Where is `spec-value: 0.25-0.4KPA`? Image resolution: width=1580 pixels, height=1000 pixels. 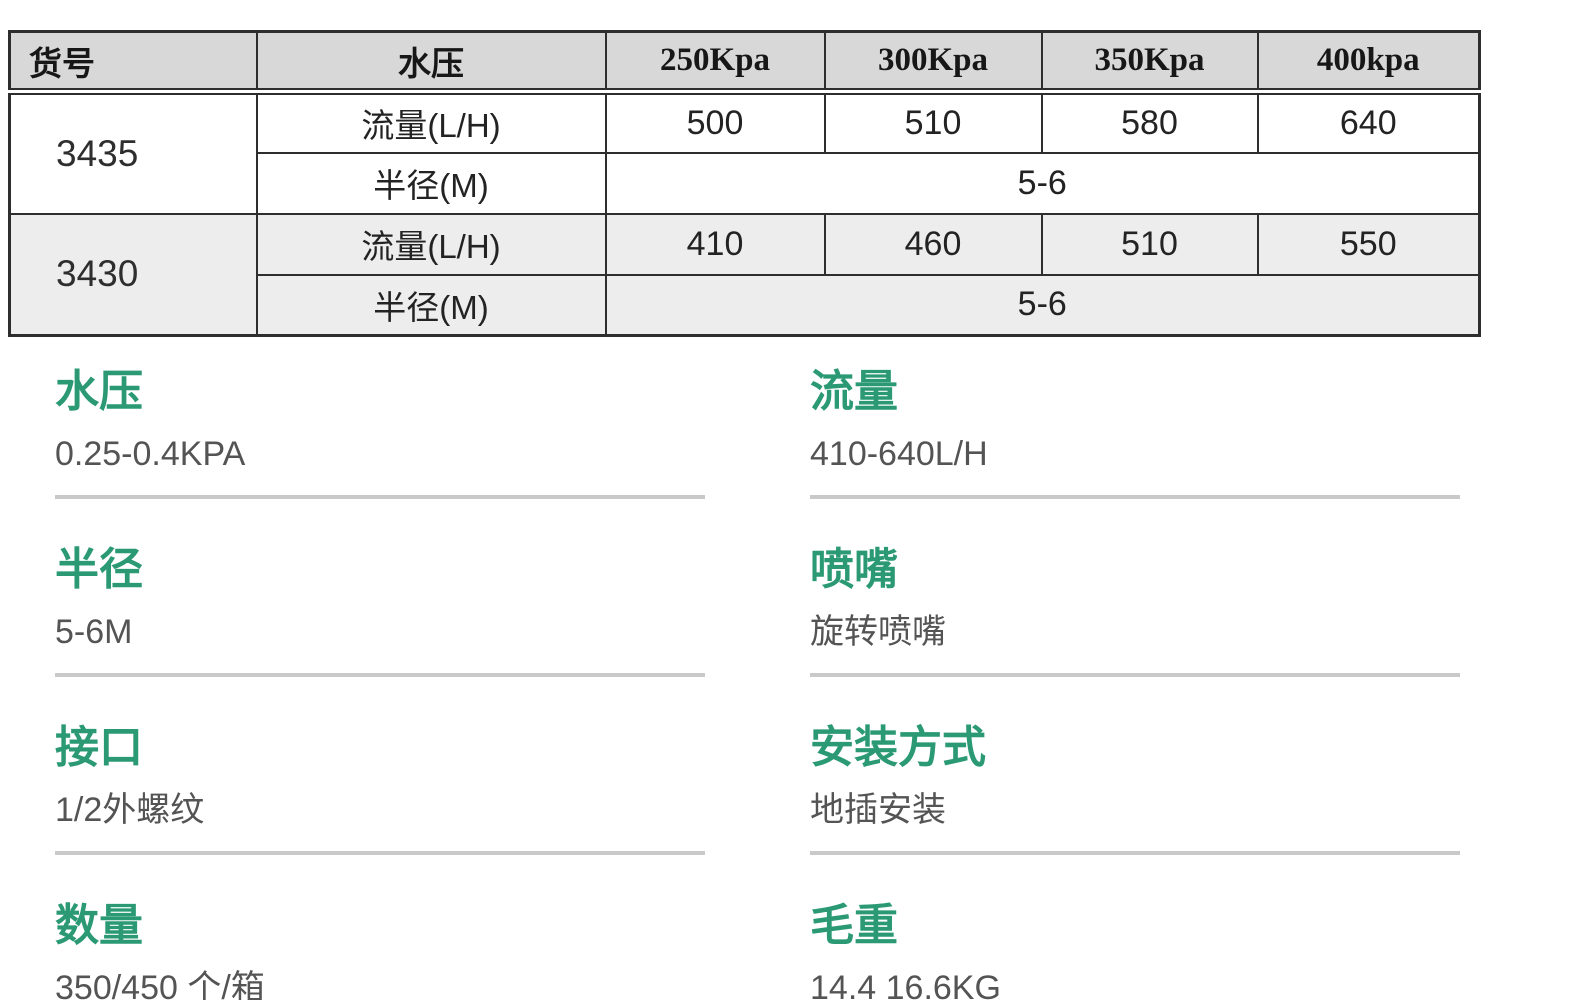
spec-value: 0.25-0.4KPA is located at coordinates (150, 454).